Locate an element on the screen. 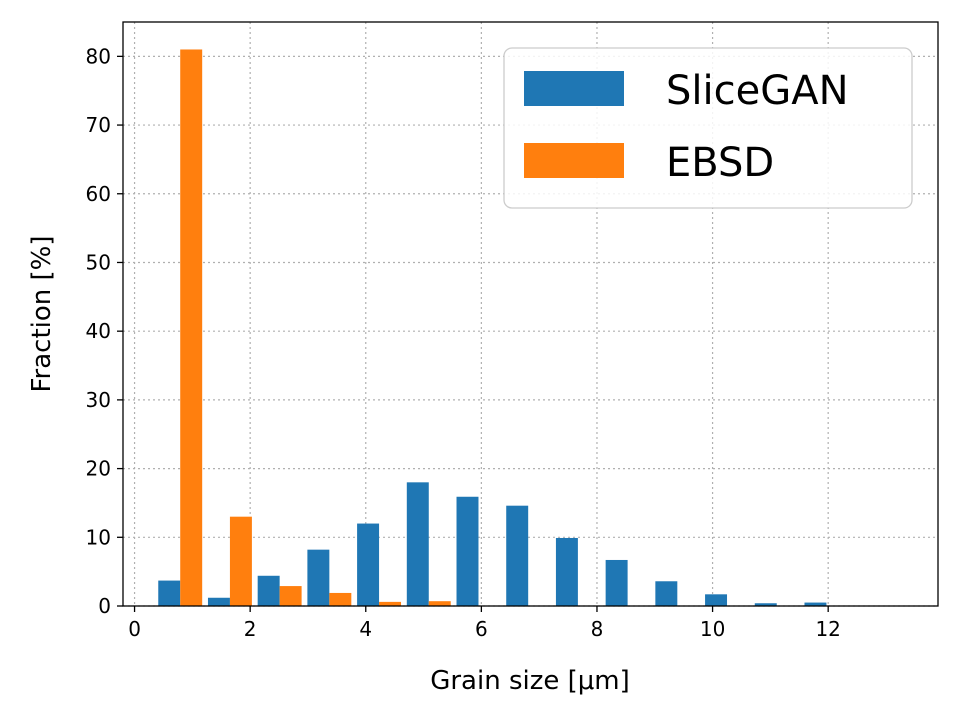 This screenshot has height=720, width=960. legend-swatch-ebsd is located at coordinates (574, 160).